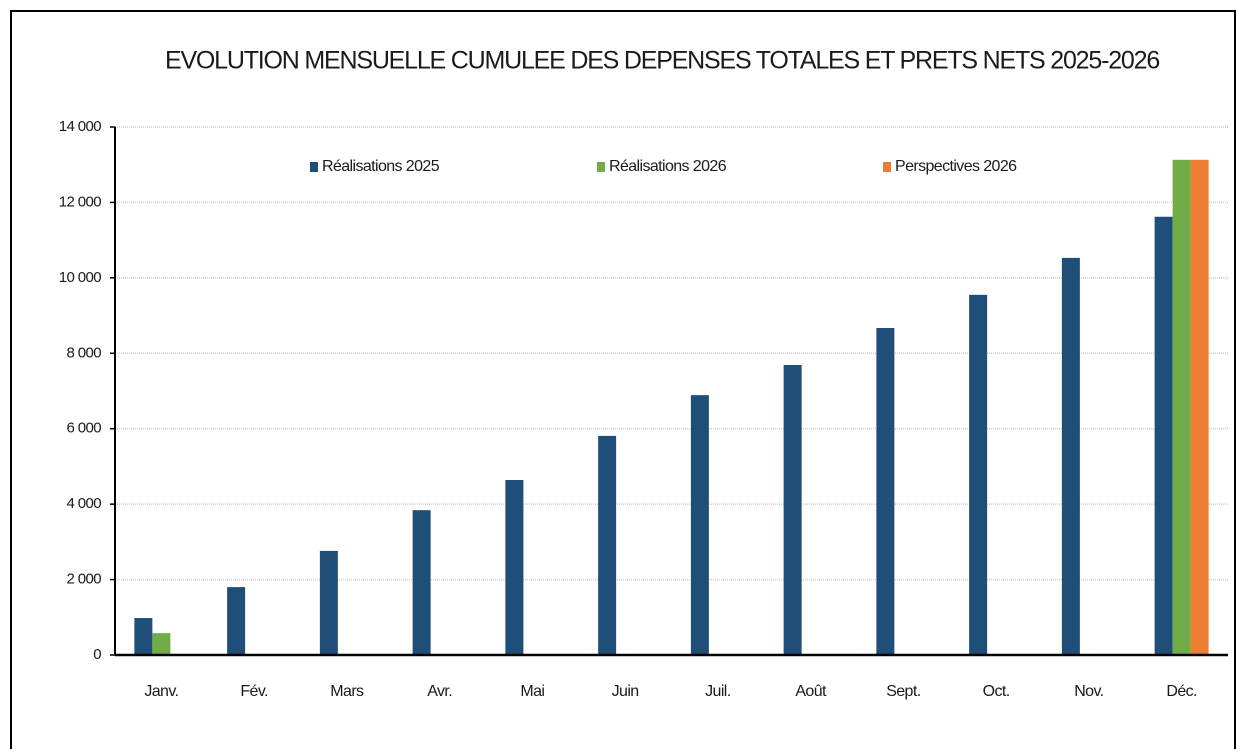  Describe the element at coordinates (347, 691) in the screenshot. I see `x-tick-label: Mars` at that location.